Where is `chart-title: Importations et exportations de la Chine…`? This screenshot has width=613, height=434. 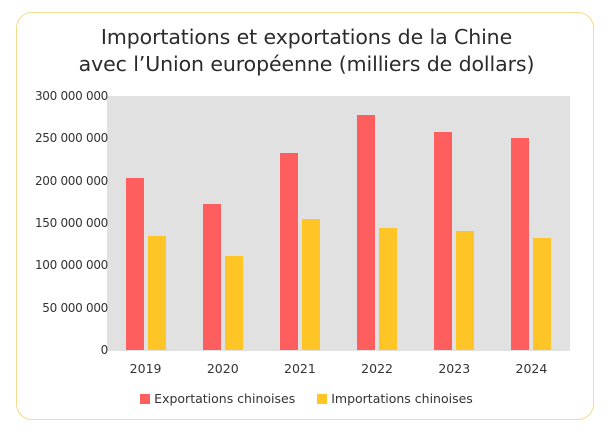
chart-title: Importations et exportations de la Chine… is located at coordinates (306, 51).